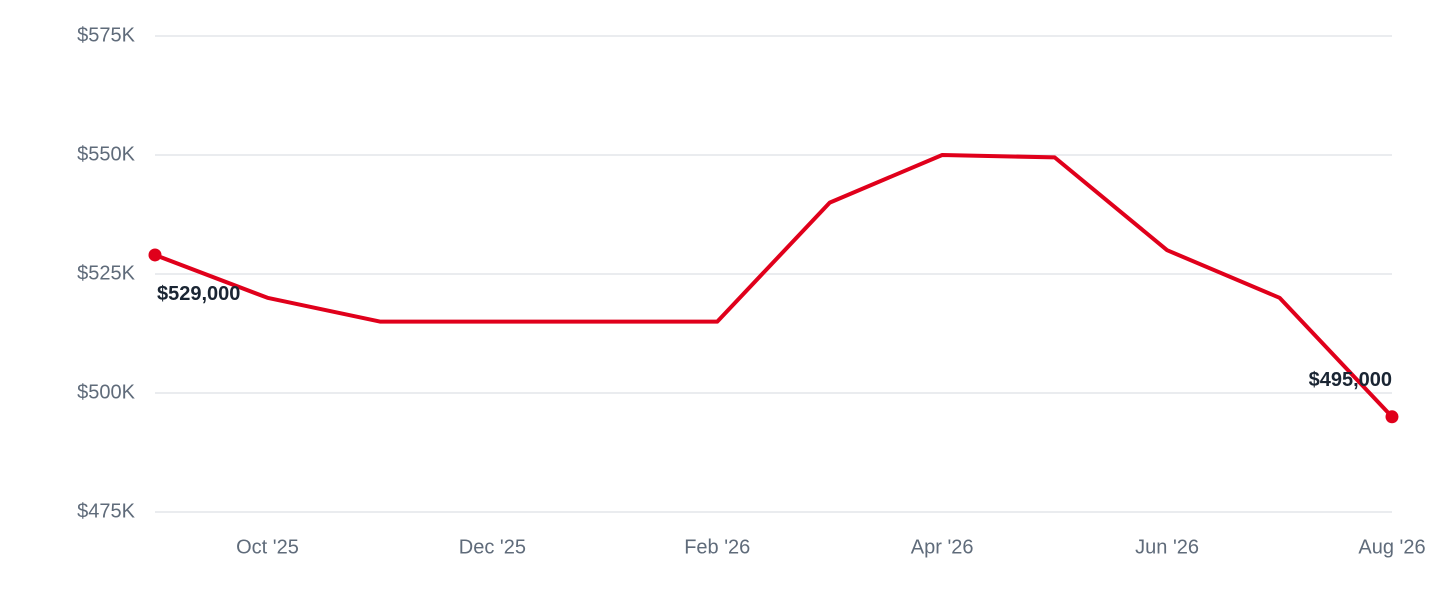 This screenshot has height=600, width=1440. What do you see at coordinates (106, 35) in the screenshot?
I see `y-tick-label: $575K` at bounding box center [106, 35].